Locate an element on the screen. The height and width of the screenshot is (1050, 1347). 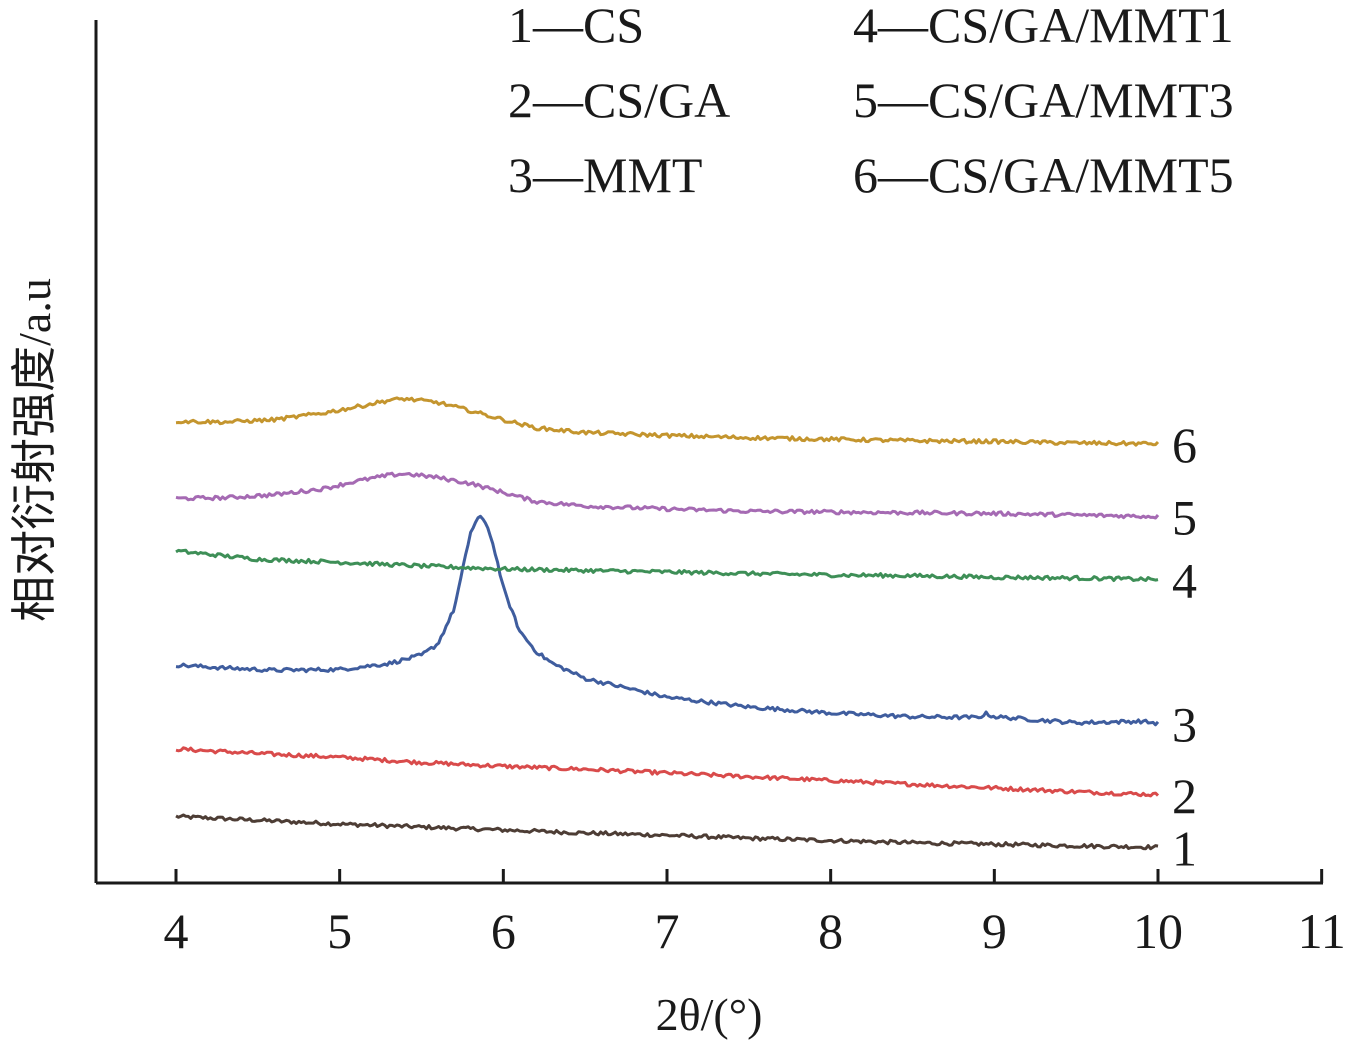
curve-label-3: 3 is located at coordinates (1184, 725).